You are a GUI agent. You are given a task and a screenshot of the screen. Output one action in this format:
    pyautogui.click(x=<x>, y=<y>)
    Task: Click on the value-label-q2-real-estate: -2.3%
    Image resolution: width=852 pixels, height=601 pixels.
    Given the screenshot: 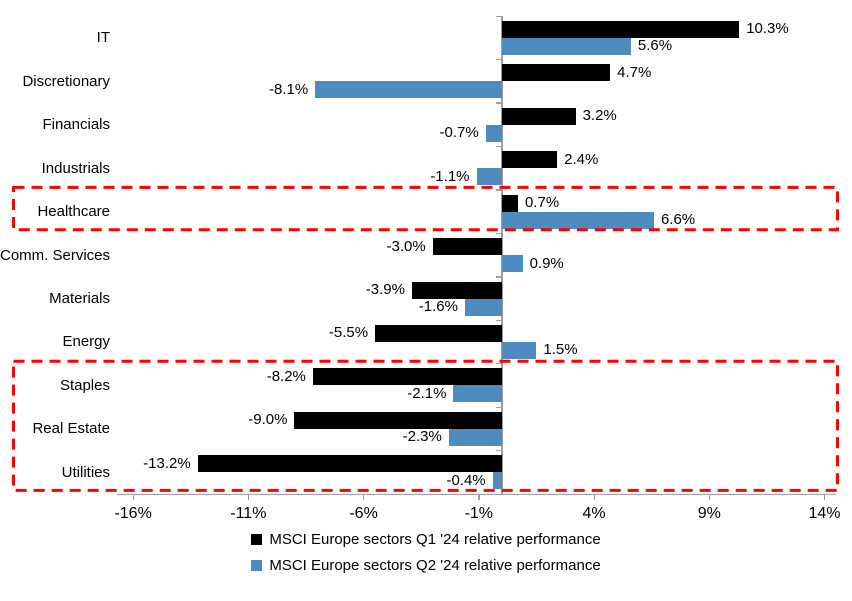 What is the action you would take?
    pyautogui.click(x=422, y=437)
    